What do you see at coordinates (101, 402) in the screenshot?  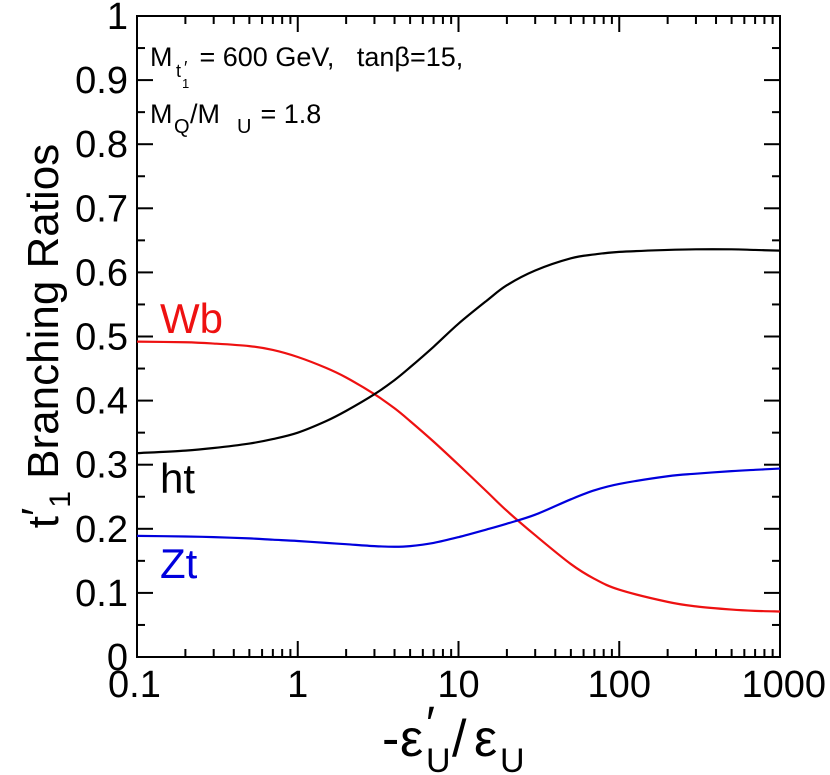 I see `y-tick-label: 0.4` at bounding box center [101, 402].